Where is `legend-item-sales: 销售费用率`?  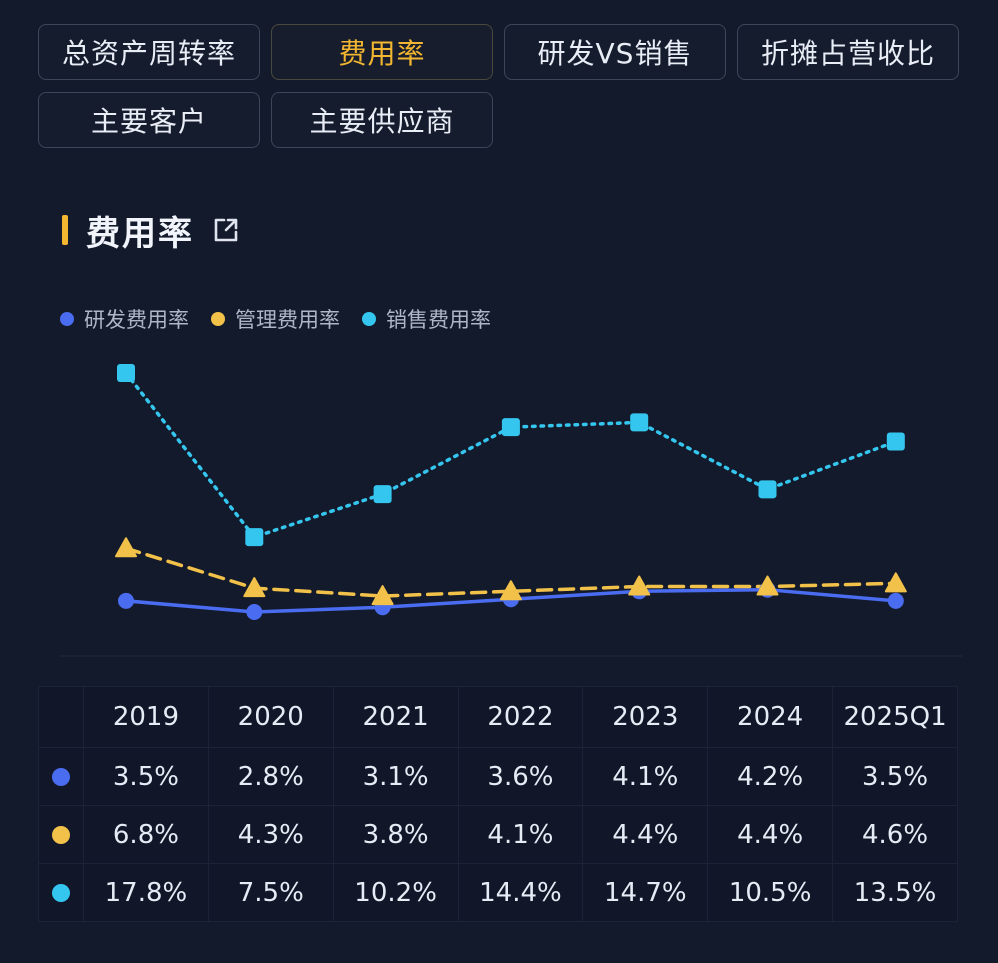
legend-item-sales: 销售费用率 is located at coordinates (426, 319).